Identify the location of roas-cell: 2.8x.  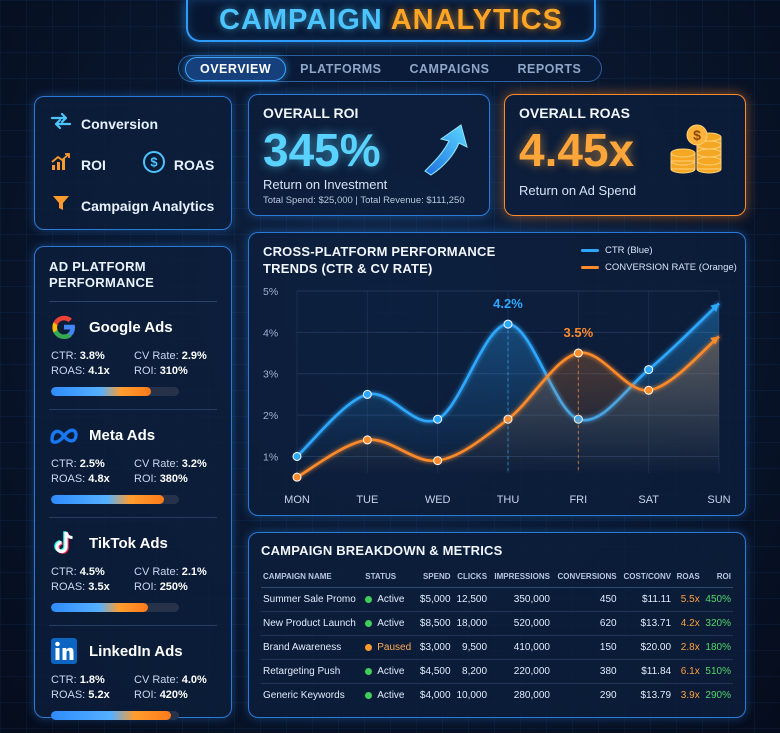
(687, 647).